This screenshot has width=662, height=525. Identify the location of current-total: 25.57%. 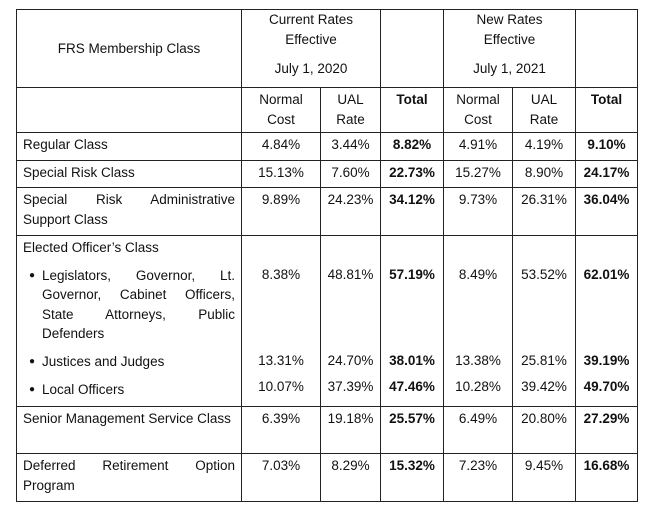
(412, 430).